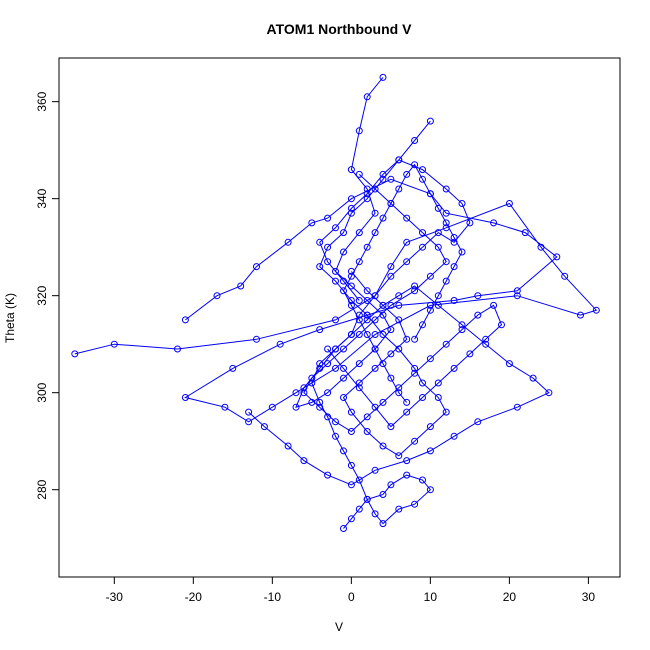 Image resolution: width=650 pixels, height=650 pixels. What do you see at coordinates (42, 198) in the screenshot?
I see `y-tick-label: 340` at bounding box center [42, 198].